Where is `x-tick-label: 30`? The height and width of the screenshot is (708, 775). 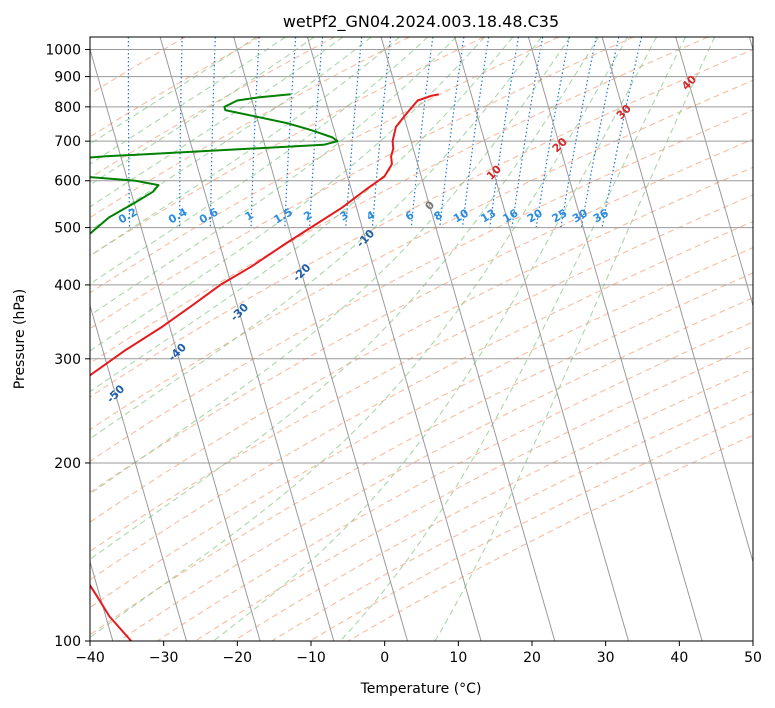
x-tick-label: 30 is located at coordinates (606, 658).